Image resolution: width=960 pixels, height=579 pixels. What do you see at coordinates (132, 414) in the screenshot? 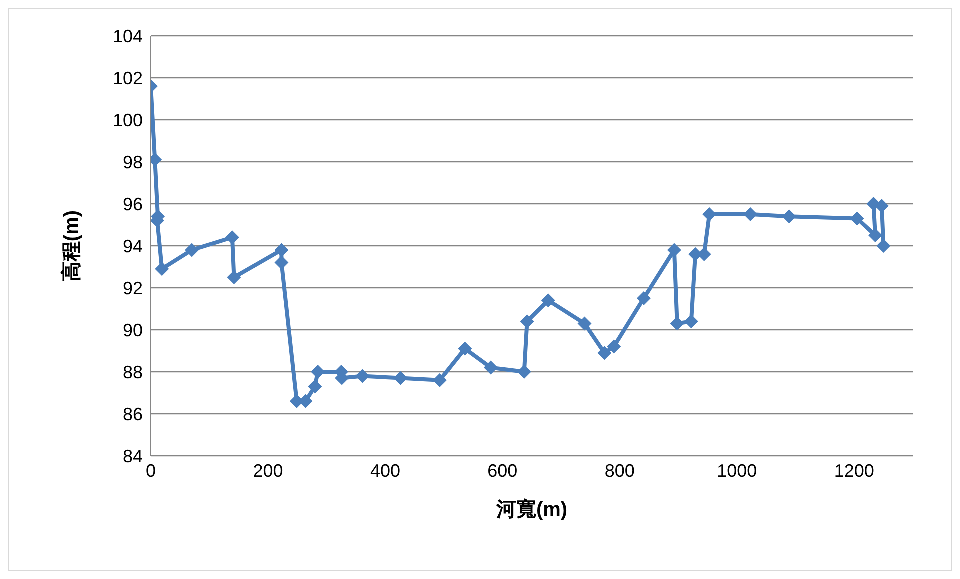
I see `y-tick-label: 86` at bounding box center [132, 414].